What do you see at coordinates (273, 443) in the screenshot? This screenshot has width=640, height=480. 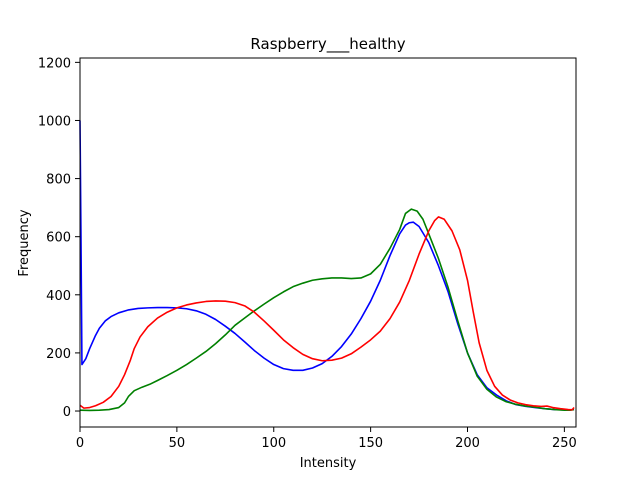 I see `x-tick-label: 100` at bounding box center [273, 443].